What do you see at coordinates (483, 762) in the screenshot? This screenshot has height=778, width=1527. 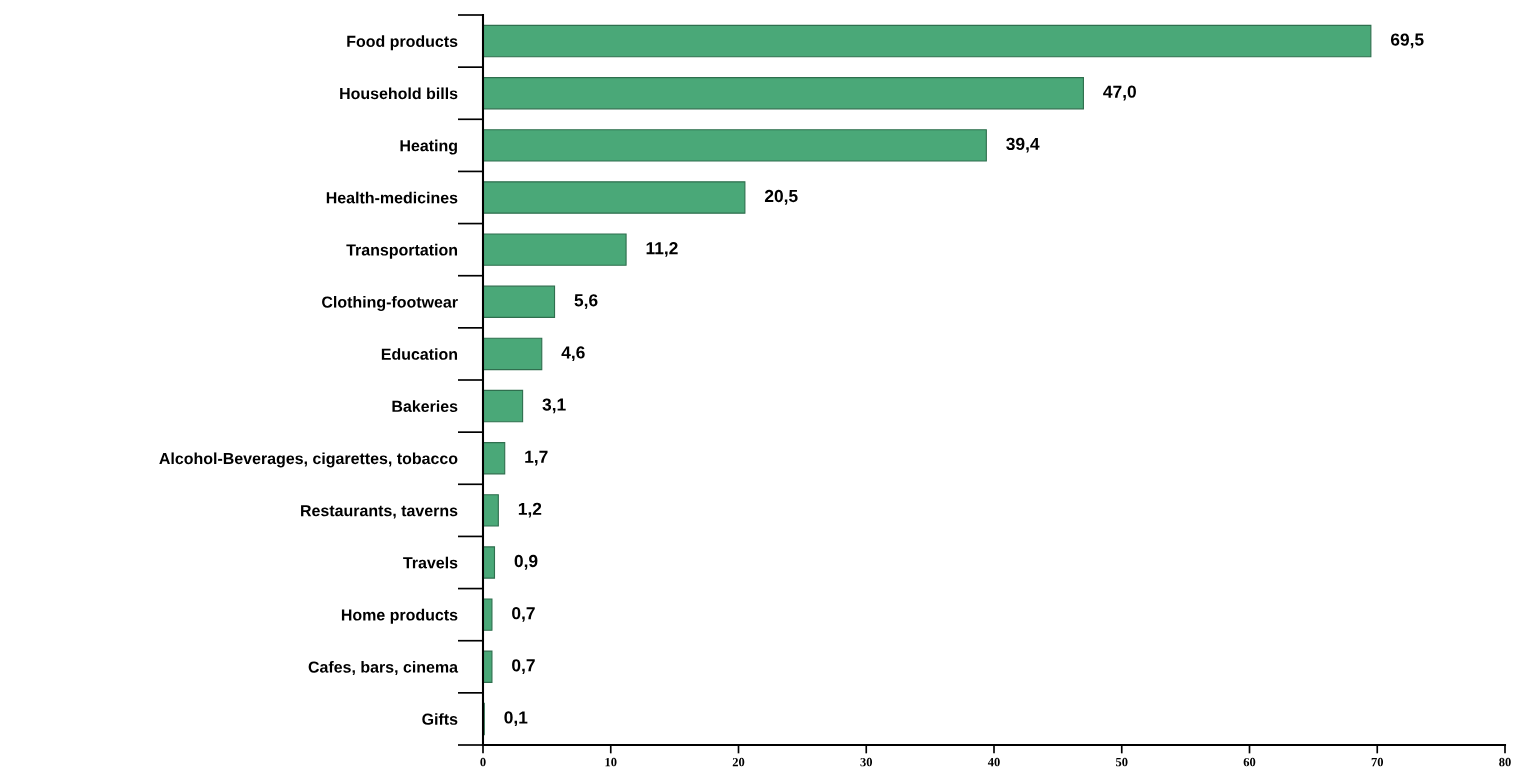 I see `x-tick-label: 0` at bounding box center [483, 762].